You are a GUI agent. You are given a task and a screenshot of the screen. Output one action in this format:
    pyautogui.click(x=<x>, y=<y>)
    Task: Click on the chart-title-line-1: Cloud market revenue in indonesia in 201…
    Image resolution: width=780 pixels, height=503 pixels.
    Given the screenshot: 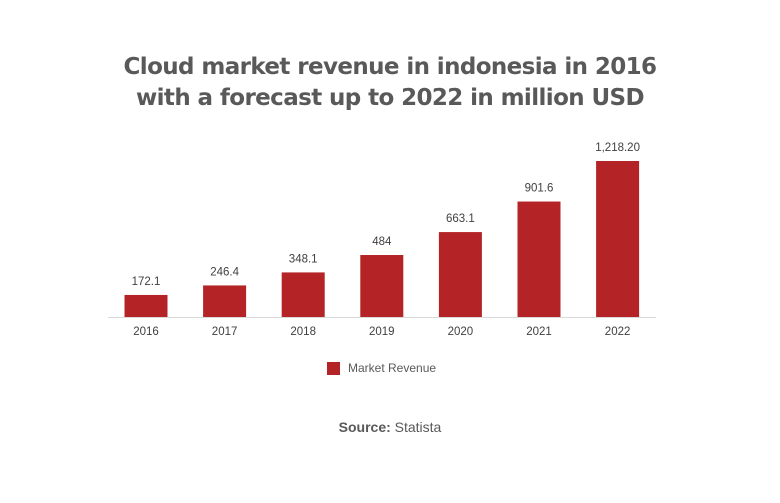 What is the action you would take?
    pyautogui.click(x=390, y=67)
    